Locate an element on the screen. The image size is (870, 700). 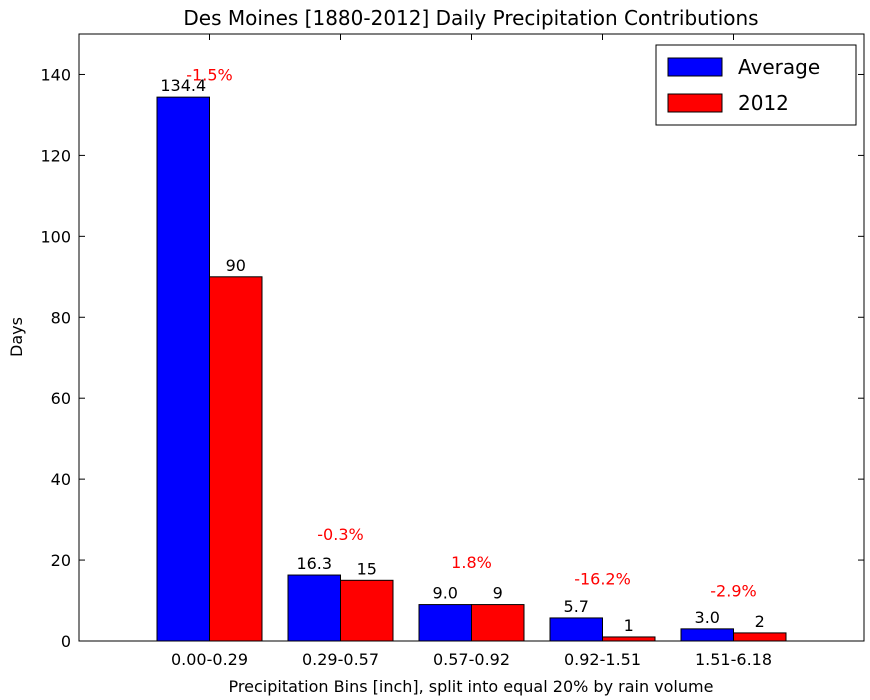
legend-label: 2012 is located at coordinates (763, 103).